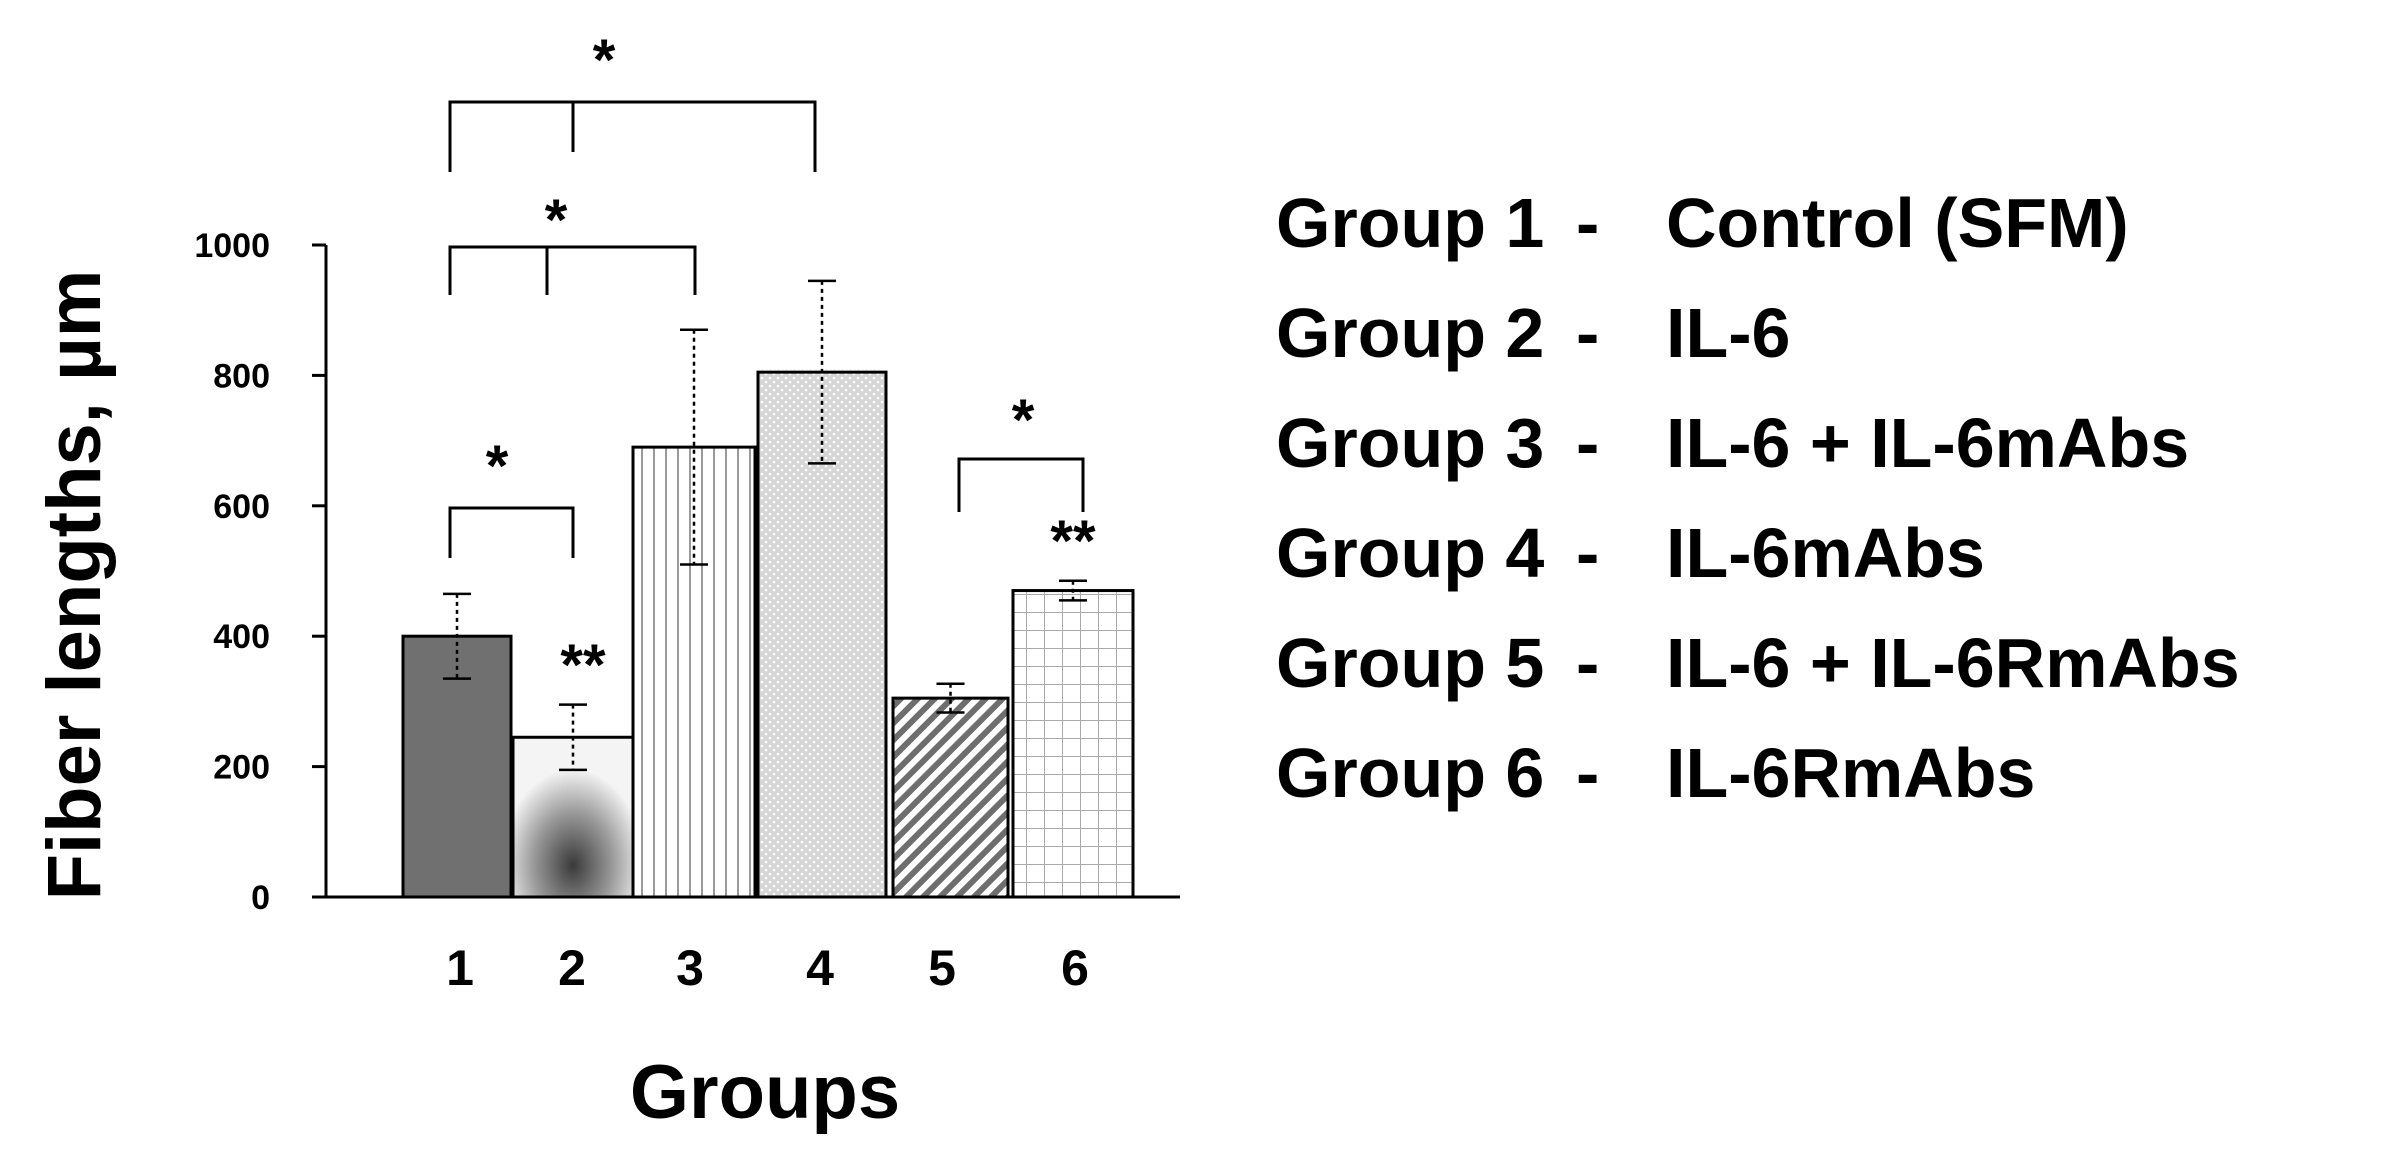 Image resolution: width=2386 pixels, height=1171 pixels. What do you see at coordinates (1410, 773) in the screenshot?
I see `legend-group-label: Group 6` at bounding box center [1410, 773].